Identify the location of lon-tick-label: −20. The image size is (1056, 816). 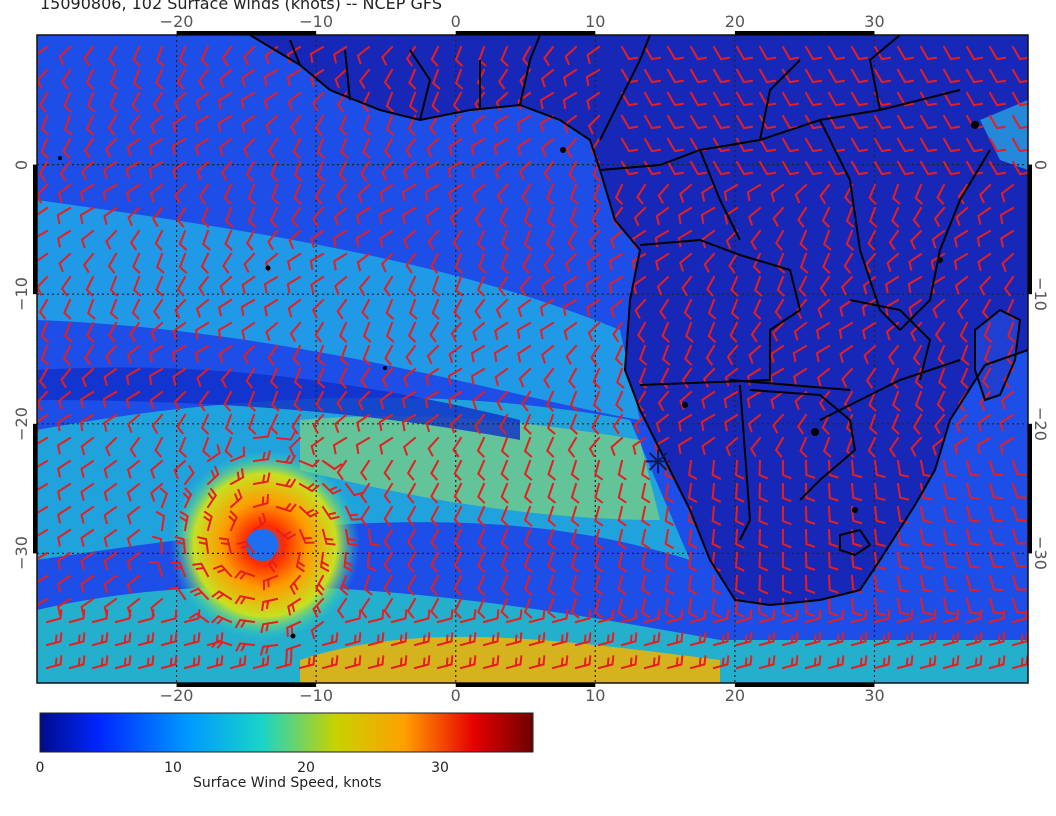
(176, 695).